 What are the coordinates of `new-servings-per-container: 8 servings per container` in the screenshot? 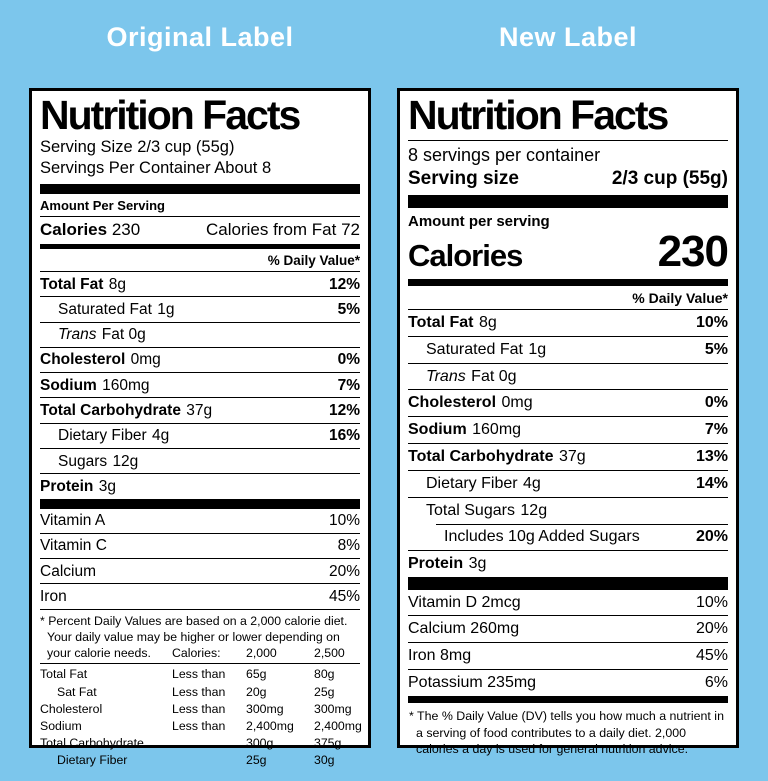 It's located at (504, 154).